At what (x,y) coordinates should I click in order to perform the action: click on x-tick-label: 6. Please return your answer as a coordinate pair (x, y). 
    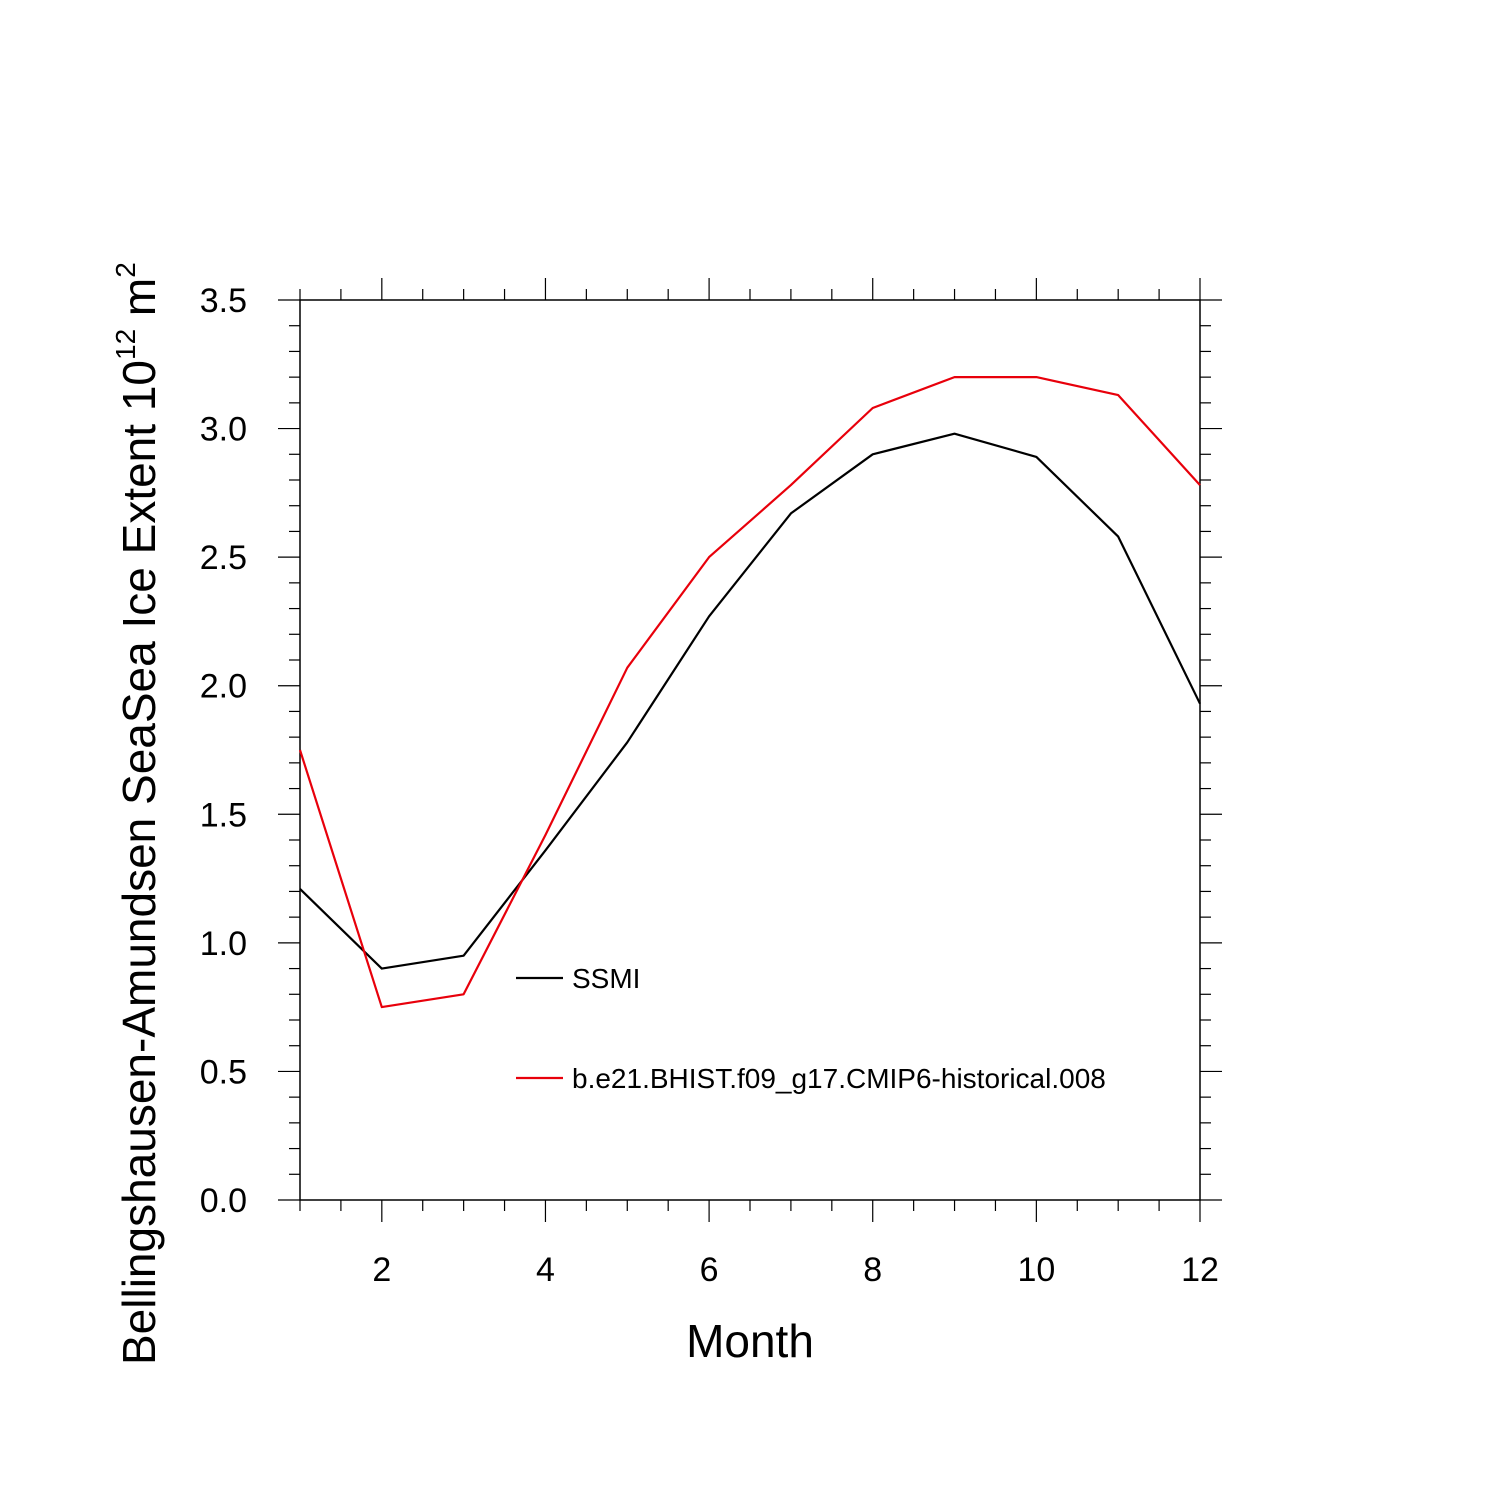
    Looking at the image, I should click on (709, 1270).